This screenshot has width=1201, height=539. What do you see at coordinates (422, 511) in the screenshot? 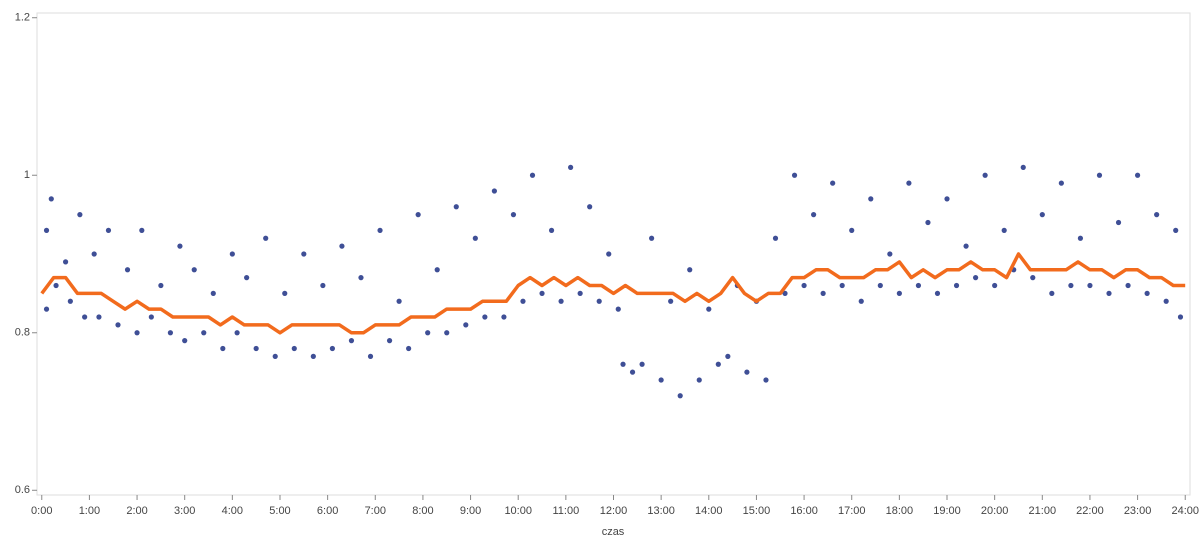
I see `x-tick-label: 8:00` at bounding box center [422, 511].